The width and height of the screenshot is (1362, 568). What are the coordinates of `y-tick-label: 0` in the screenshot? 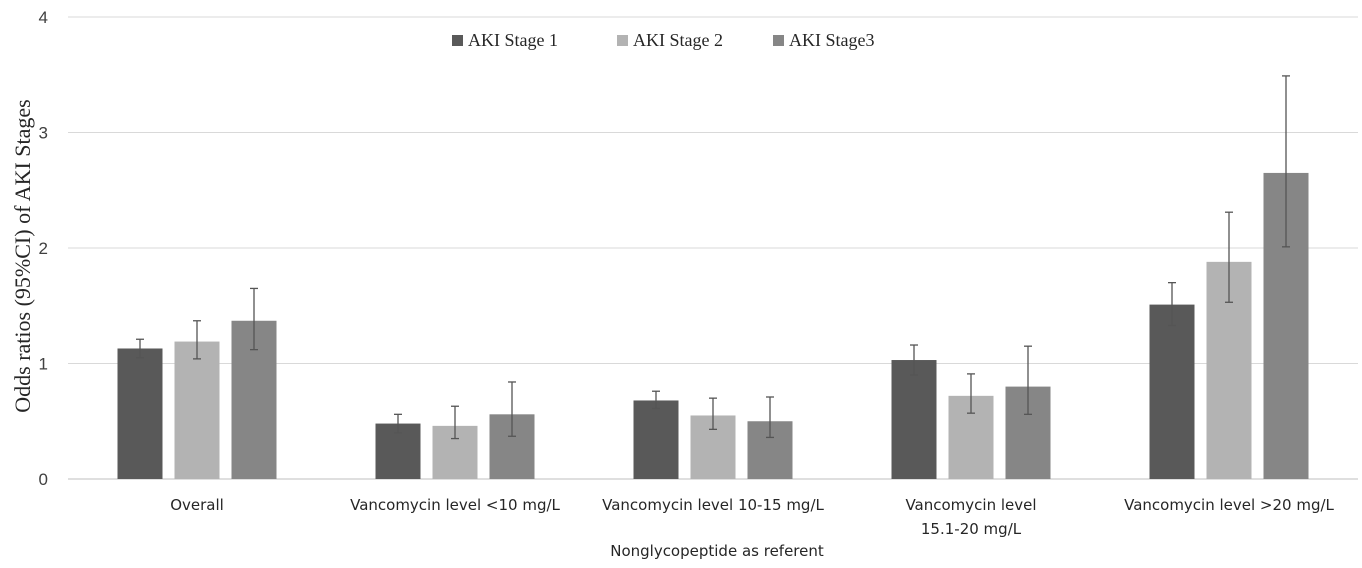 It's located at (43, 479).